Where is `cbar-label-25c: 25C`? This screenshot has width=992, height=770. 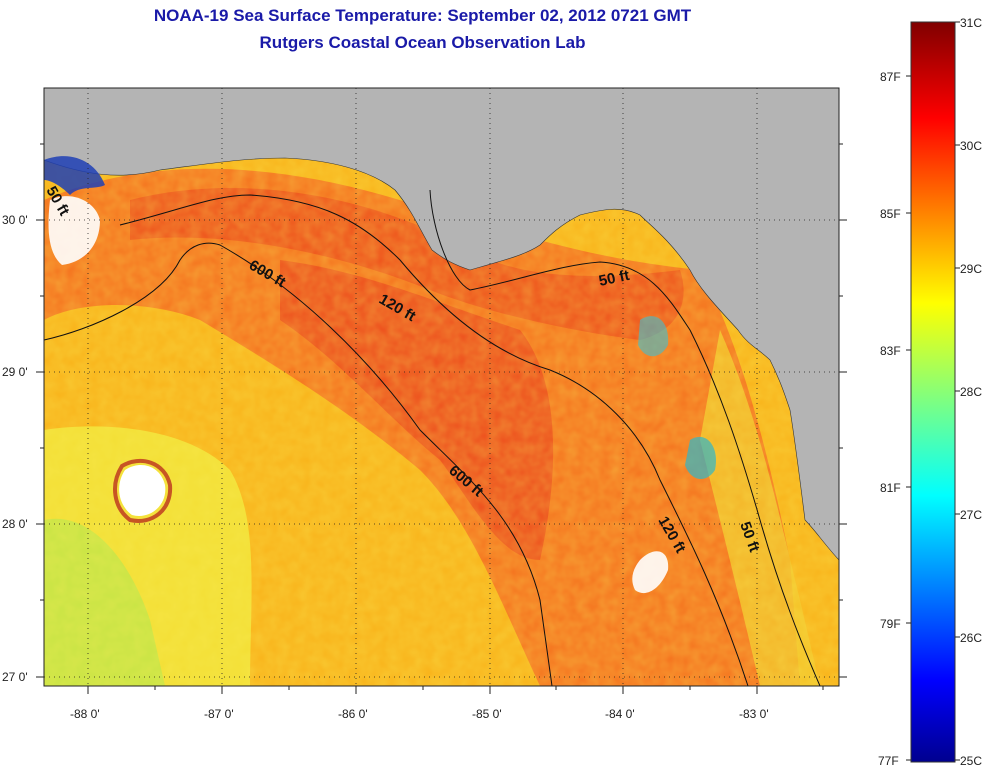 cbar-label-25c: 25C is located at coordinates (971, 761).